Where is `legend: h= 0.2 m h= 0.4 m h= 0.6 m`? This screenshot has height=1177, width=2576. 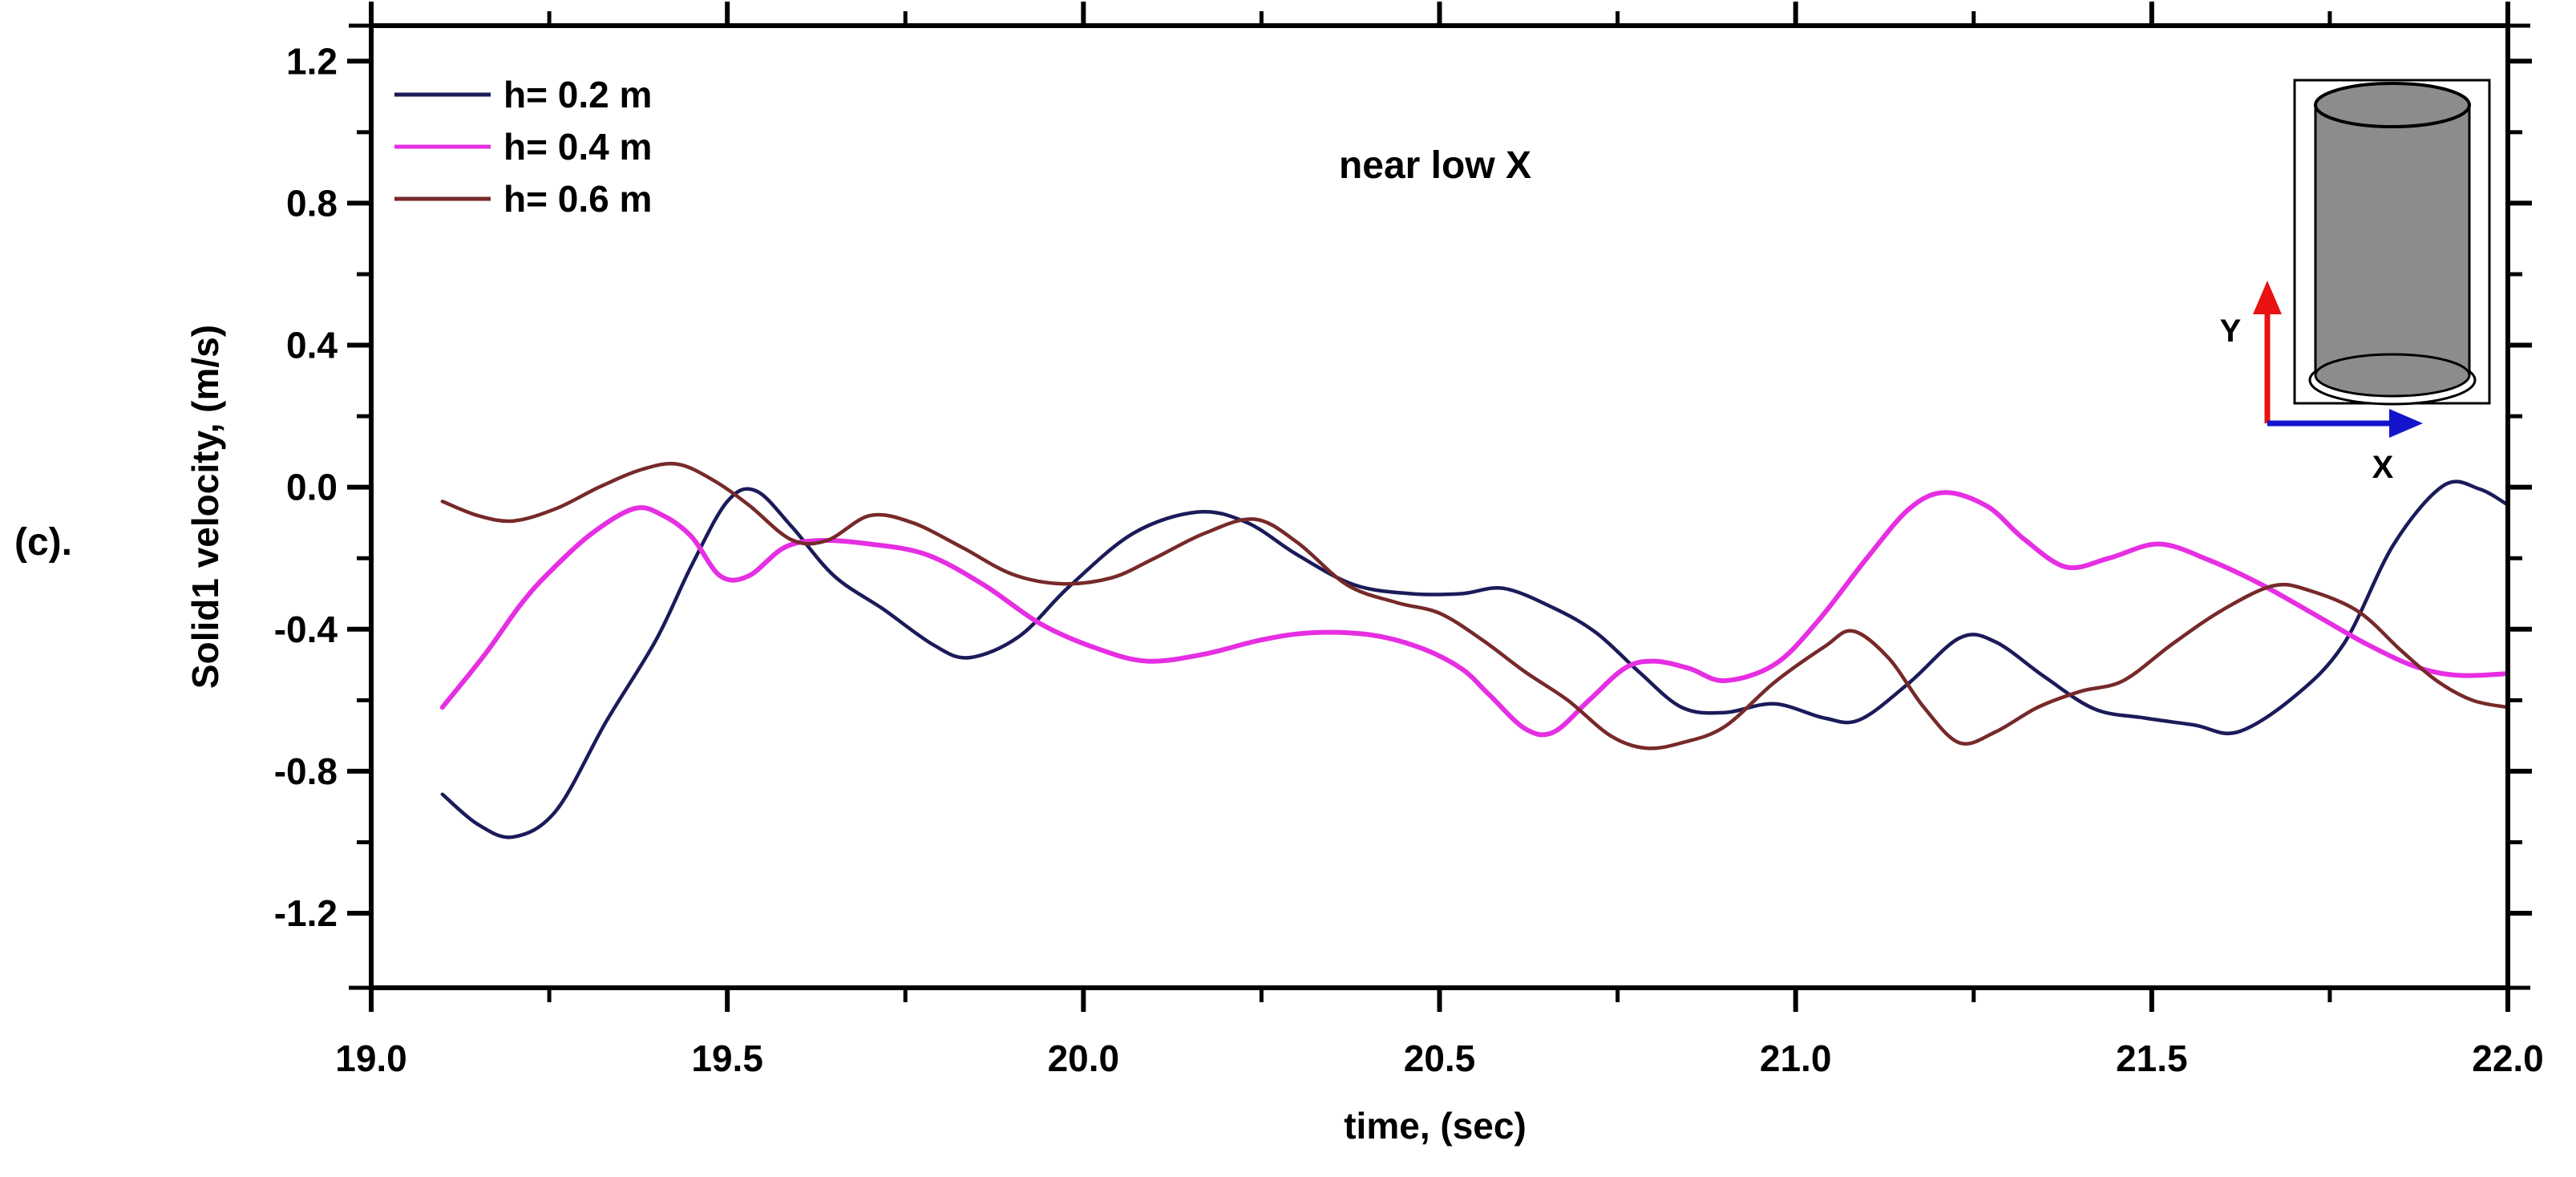 legend: h= 0.2 m h= 0.4 m h= 0.6 m is located at coordinates (523, 147).